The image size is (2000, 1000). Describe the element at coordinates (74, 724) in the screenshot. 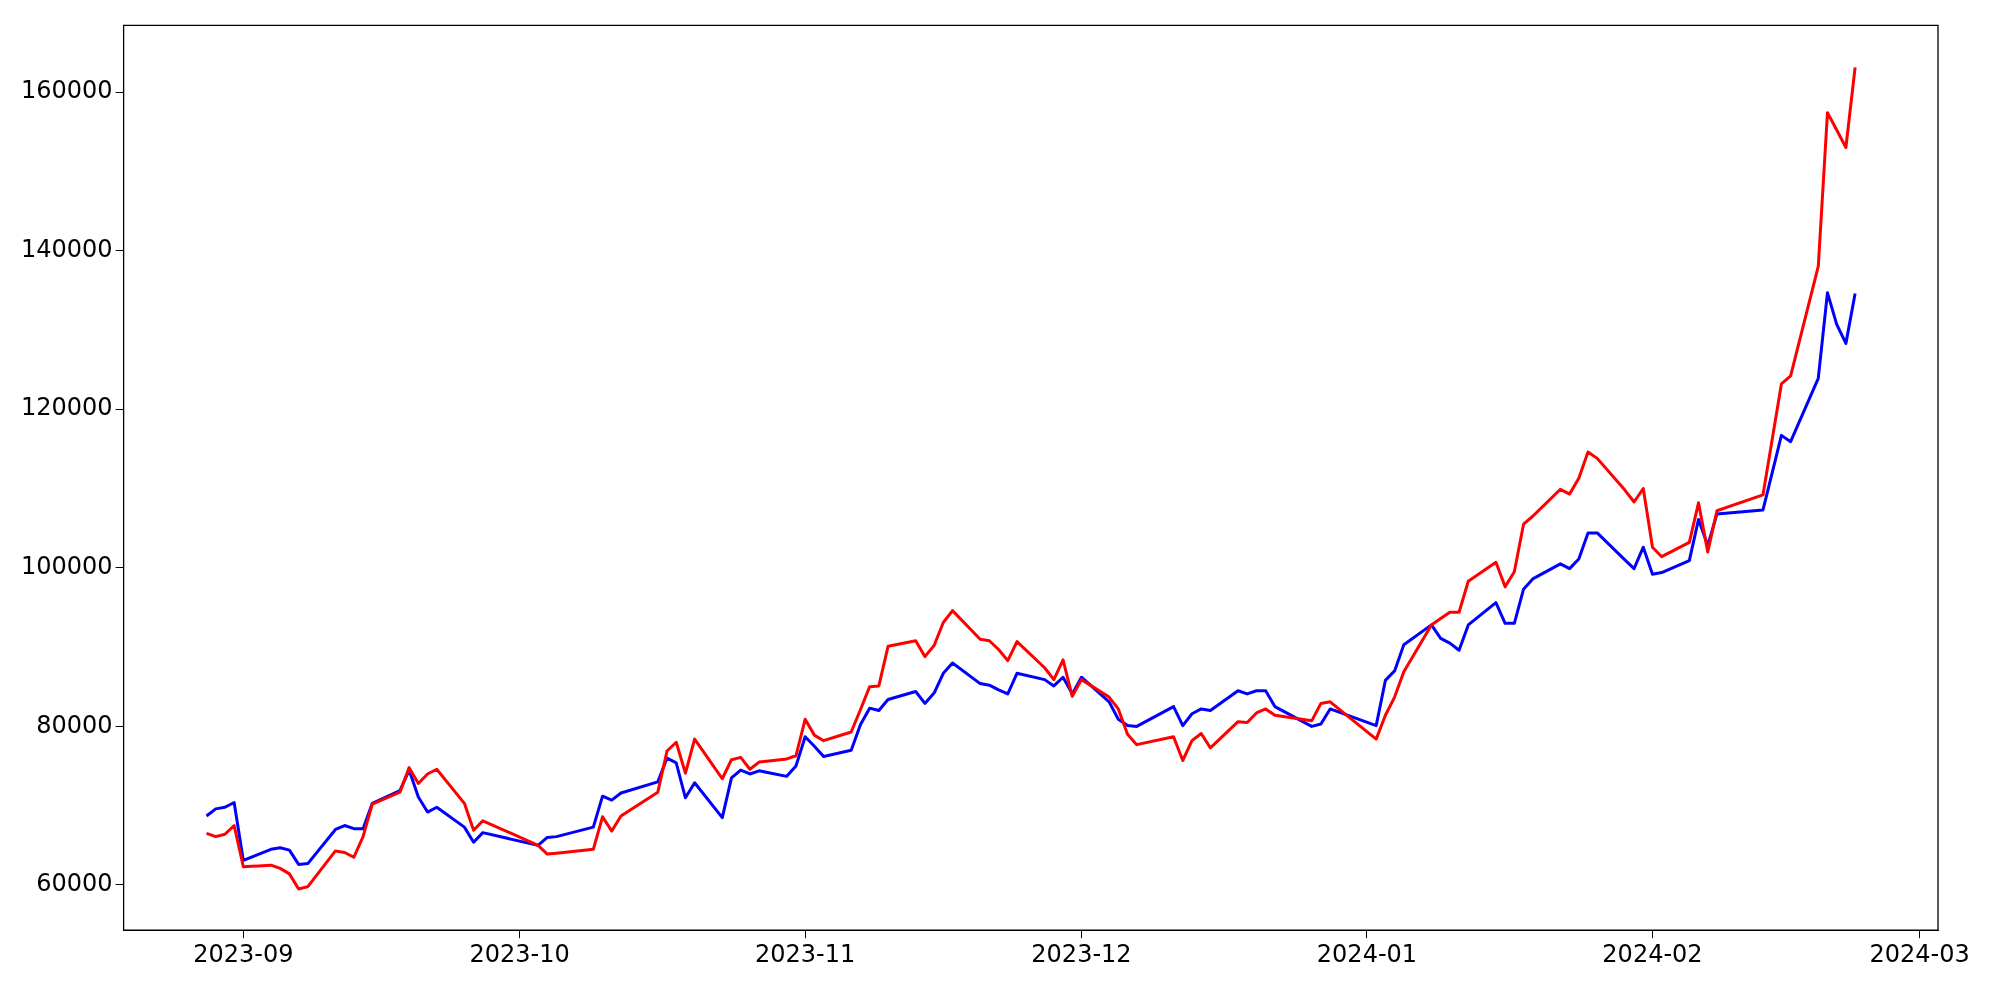

I see `y-tick-label: 80000` at that location.